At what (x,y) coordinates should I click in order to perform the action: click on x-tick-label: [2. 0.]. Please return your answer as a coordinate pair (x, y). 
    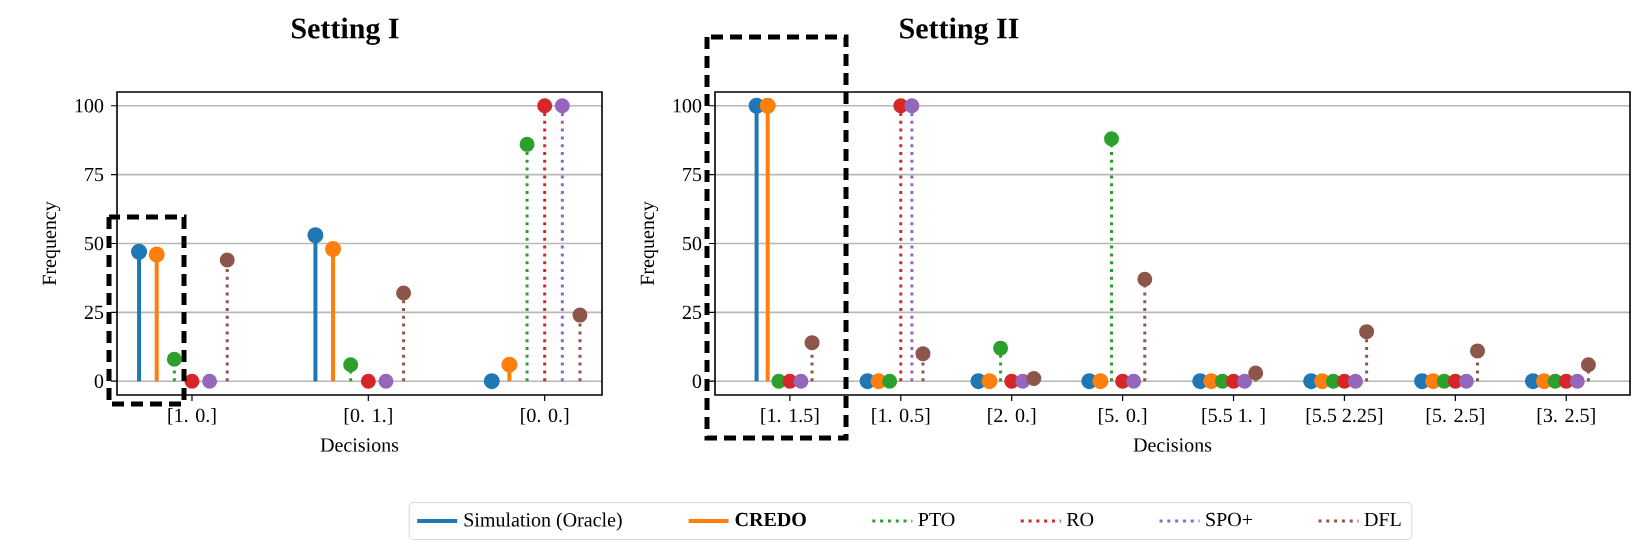
    Looking at the image, I should click on (1012, 416).